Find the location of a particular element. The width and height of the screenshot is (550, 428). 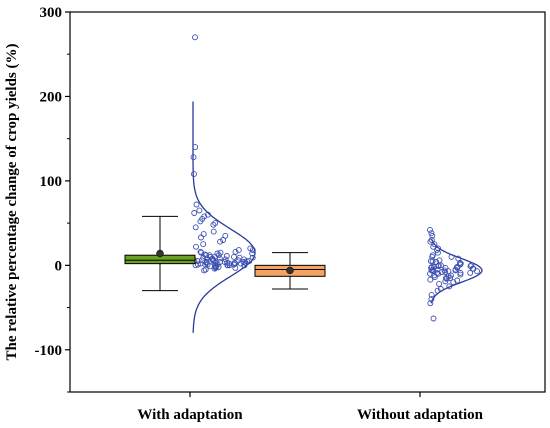

x-category-label: With adaptation is located at coordinates (190, 415).